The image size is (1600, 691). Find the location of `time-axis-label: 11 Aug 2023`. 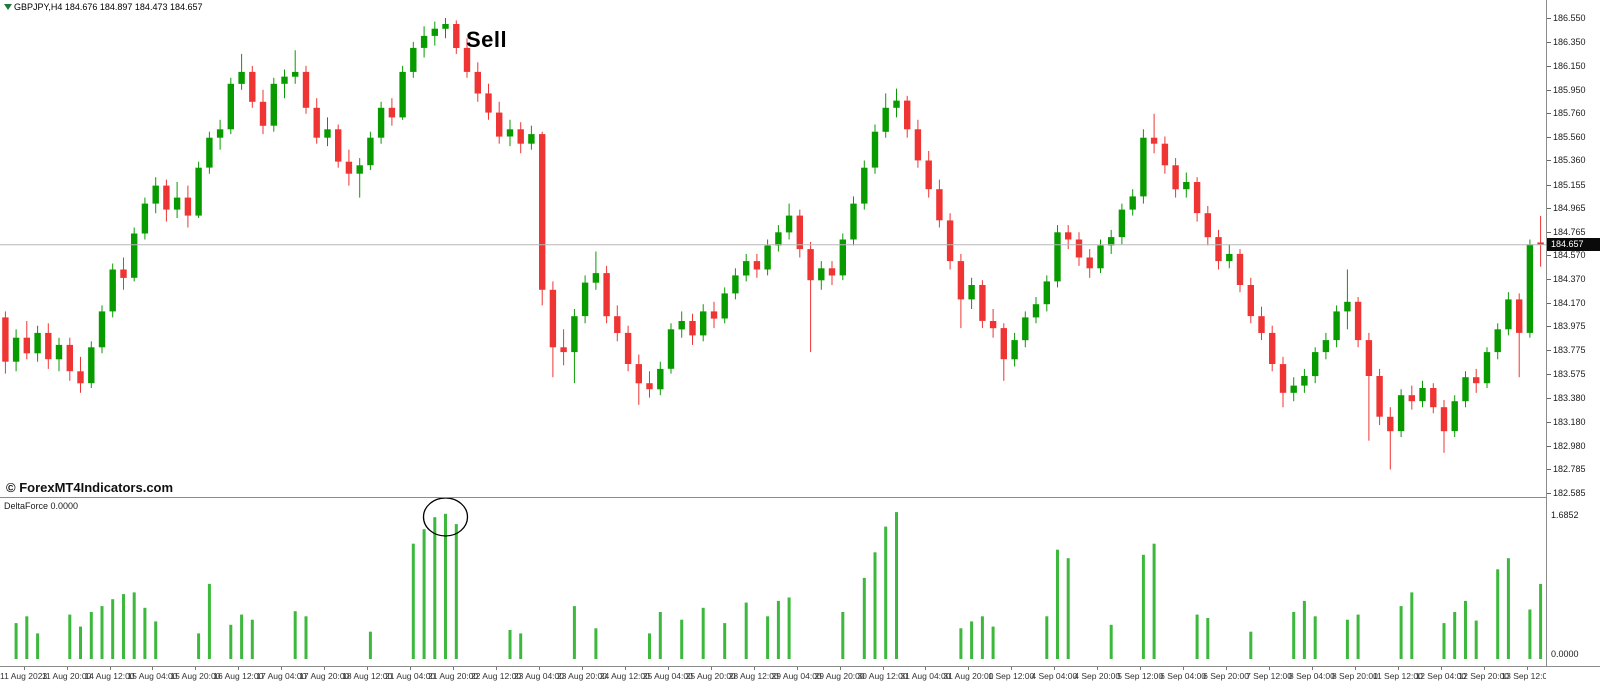

time-axis-label: 11 Aug 2023 is located at coordinates (24, 676).